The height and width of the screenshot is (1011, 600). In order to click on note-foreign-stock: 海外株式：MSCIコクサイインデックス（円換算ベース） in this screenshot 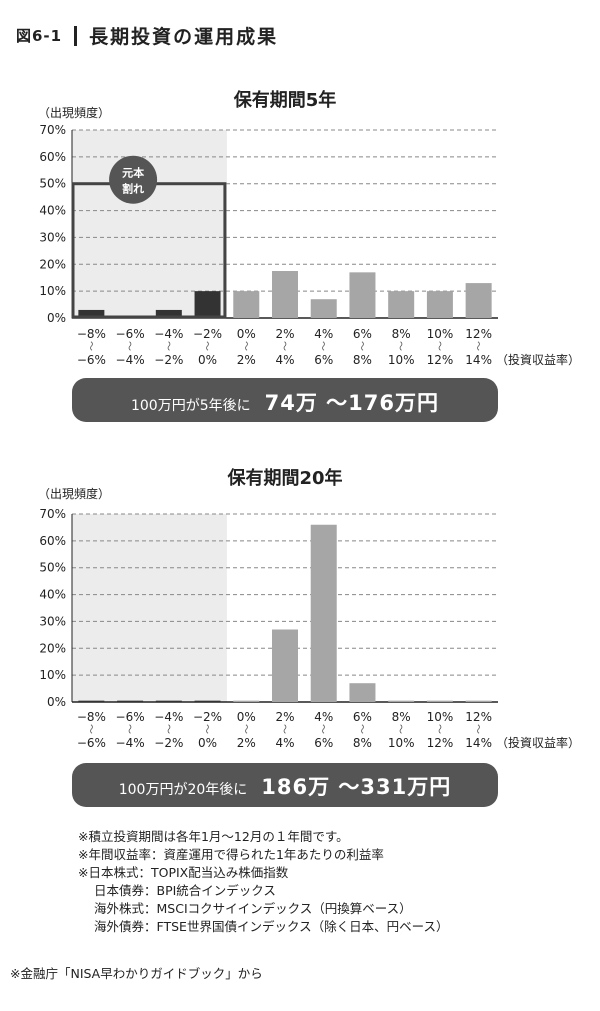, I will do `click(253, 908)`.